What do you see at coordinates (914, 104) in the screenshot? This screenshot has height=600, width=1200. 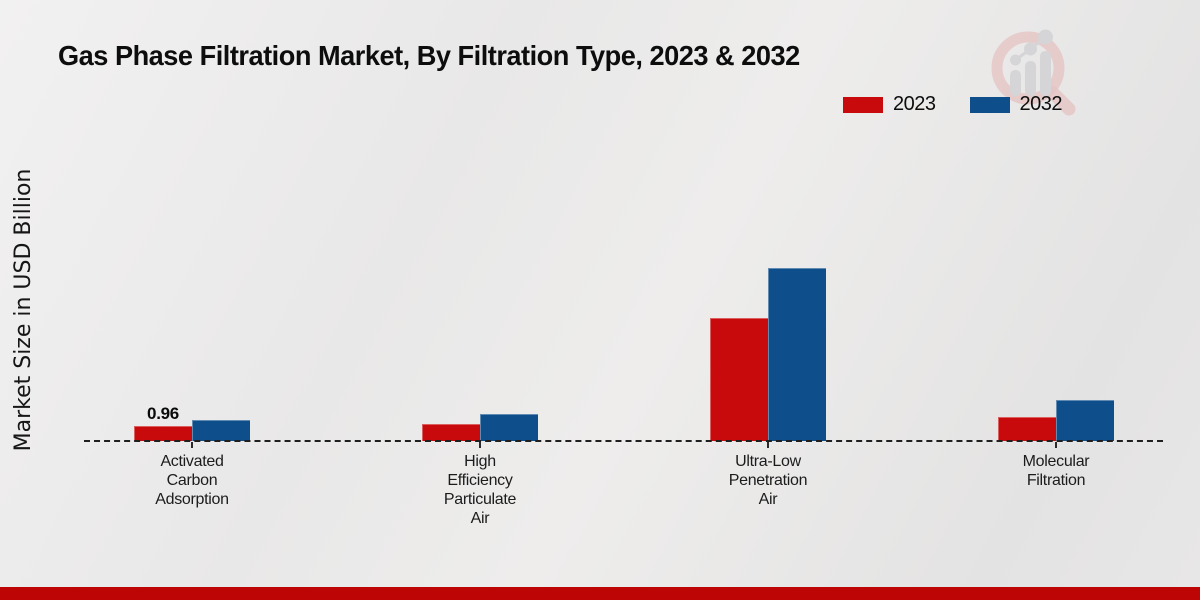 I see `legend-label-2023: 2023` at bounding box center [914, 104].